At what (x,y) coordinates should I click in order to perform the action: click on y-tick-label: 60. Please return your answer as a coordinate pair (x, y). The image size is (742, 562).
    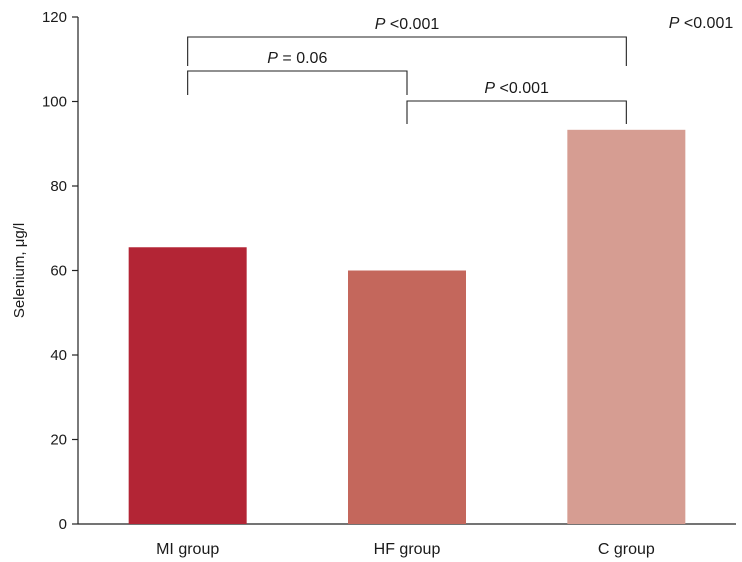
    Looking at the image, I should click on (58, 271).